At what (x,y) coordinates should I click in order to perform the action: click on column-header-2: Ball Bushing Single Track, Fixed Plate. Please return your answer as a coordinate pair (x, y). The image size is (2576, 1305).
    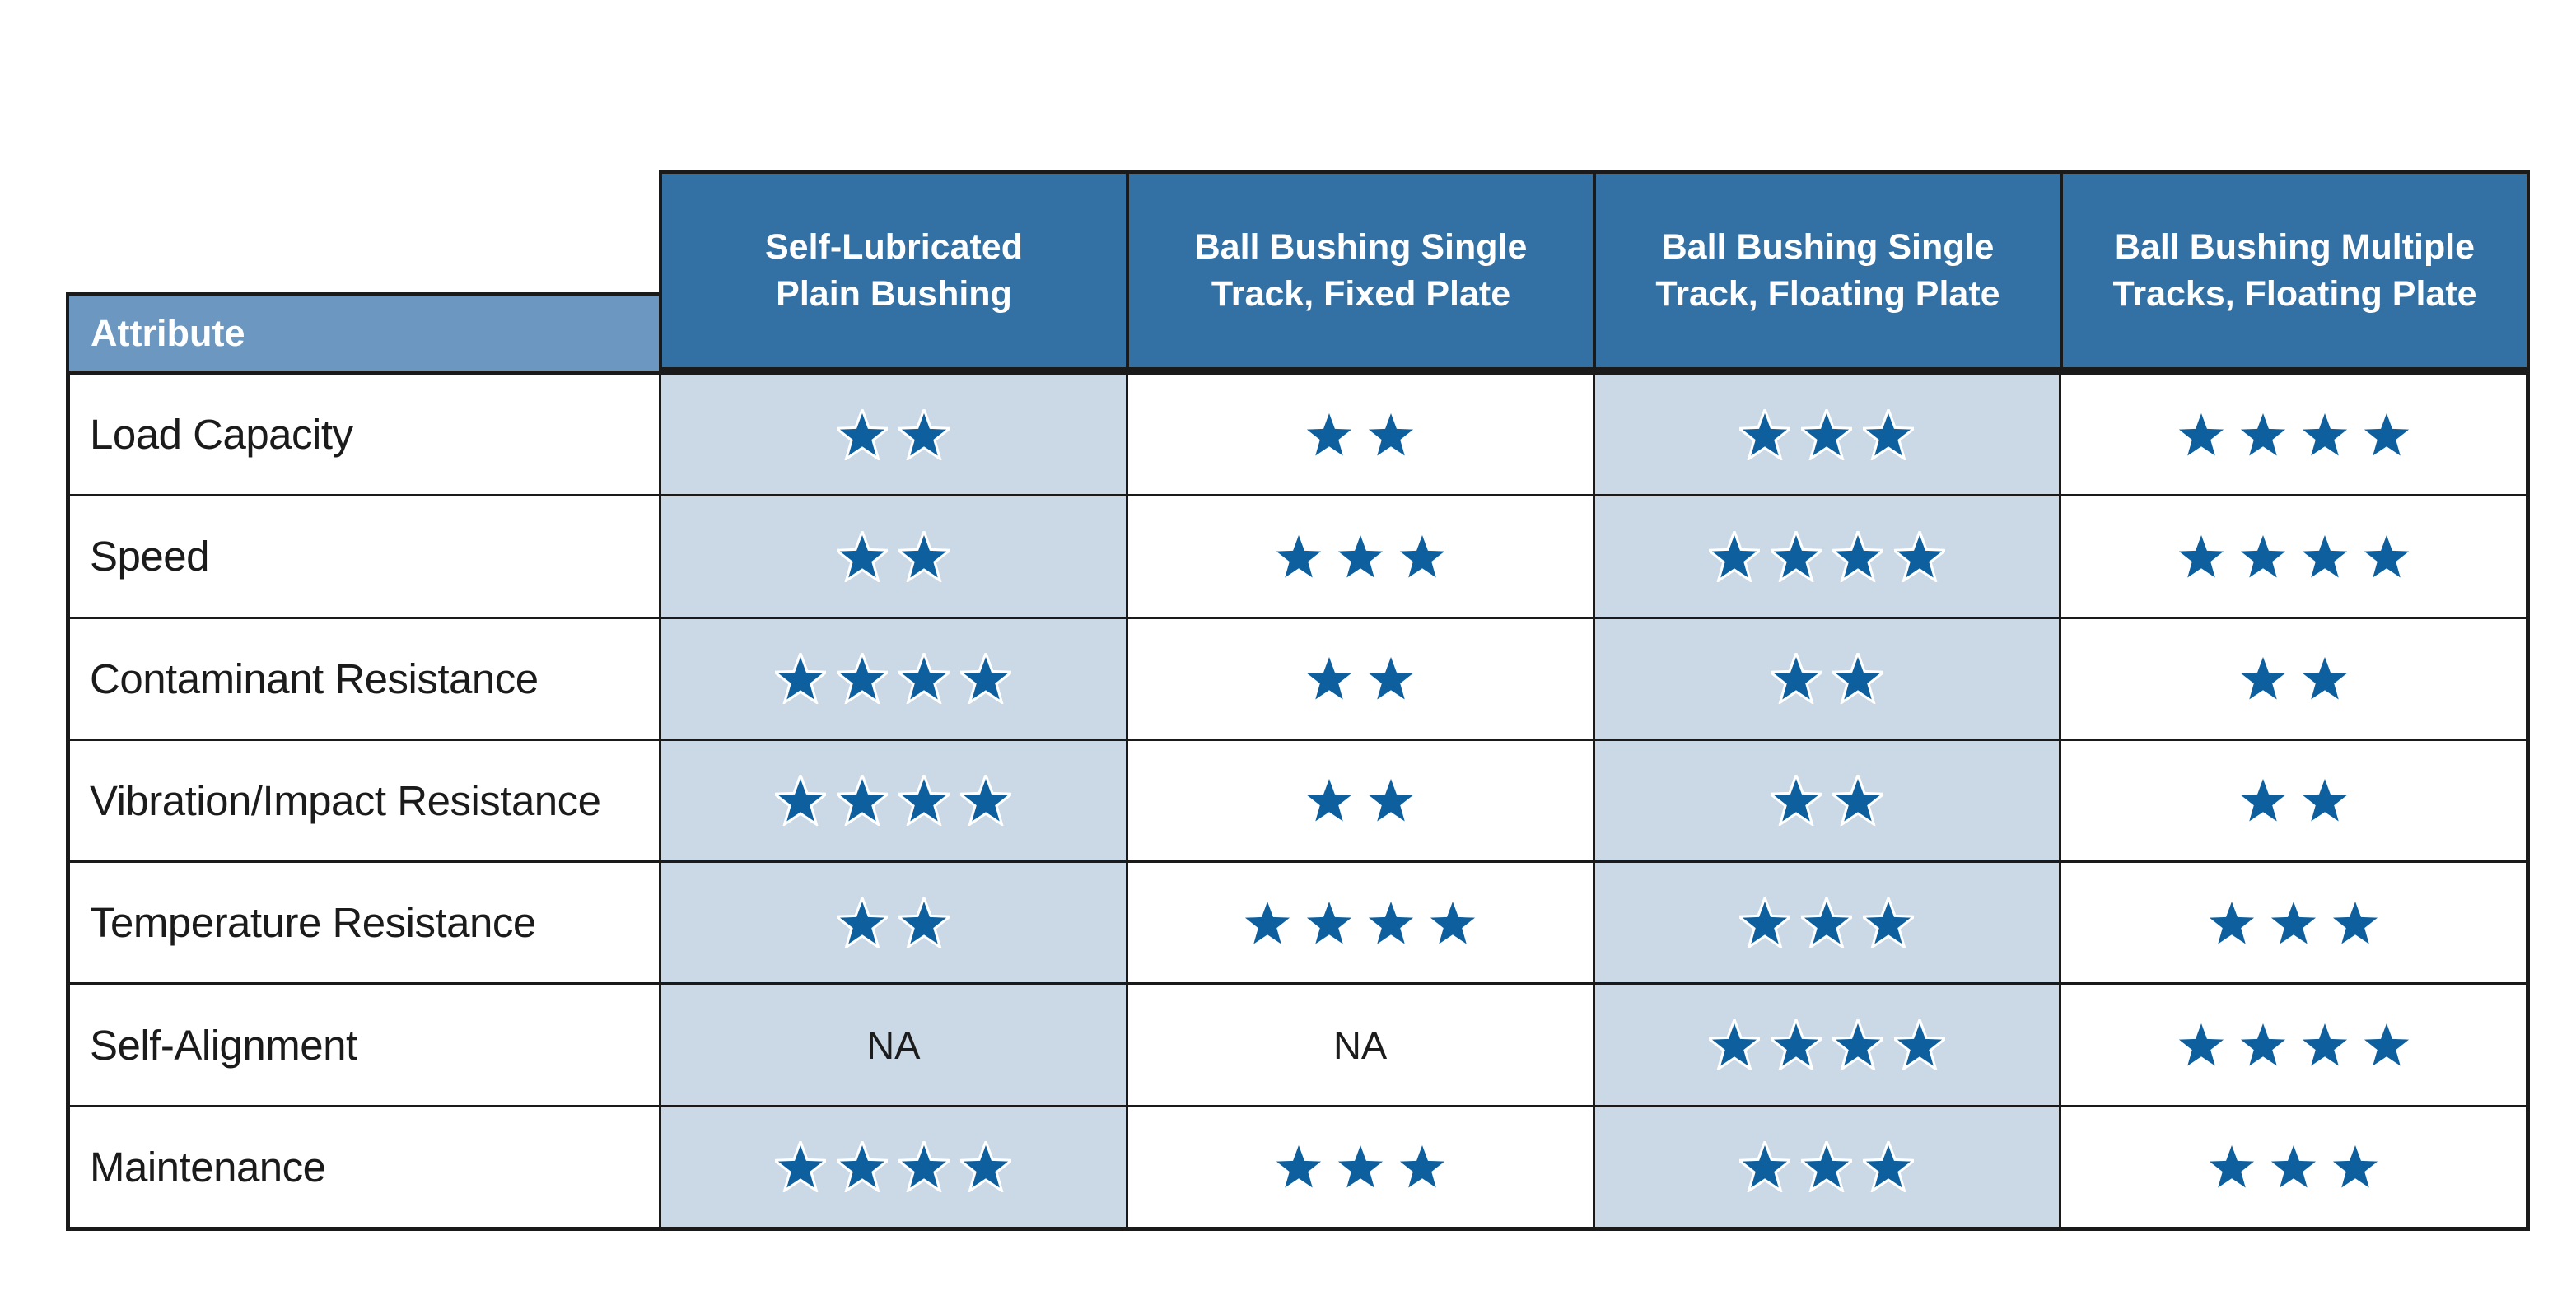
    Looking at the image, I should click on (1361, 270).